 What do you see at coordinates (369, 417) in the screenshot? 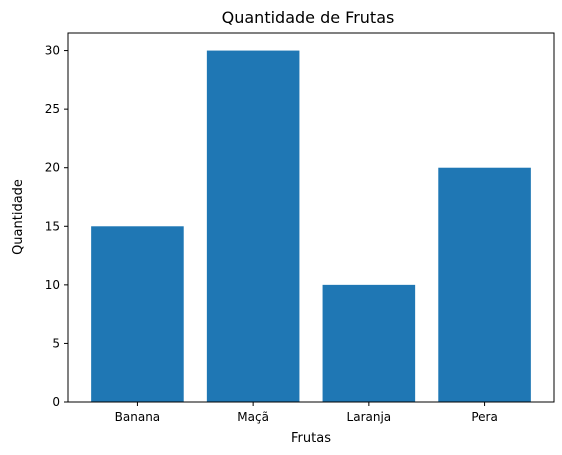
I see `x-tick-label: Laranja` at bounding box center [369, 417].